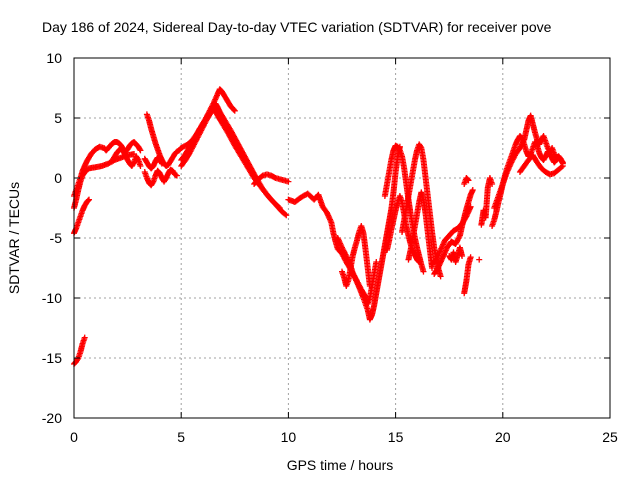  What do you see at coordinates (54, 58) in the screenshot?
I see `y-tick-label: 10` at bounding box center [54, 58].